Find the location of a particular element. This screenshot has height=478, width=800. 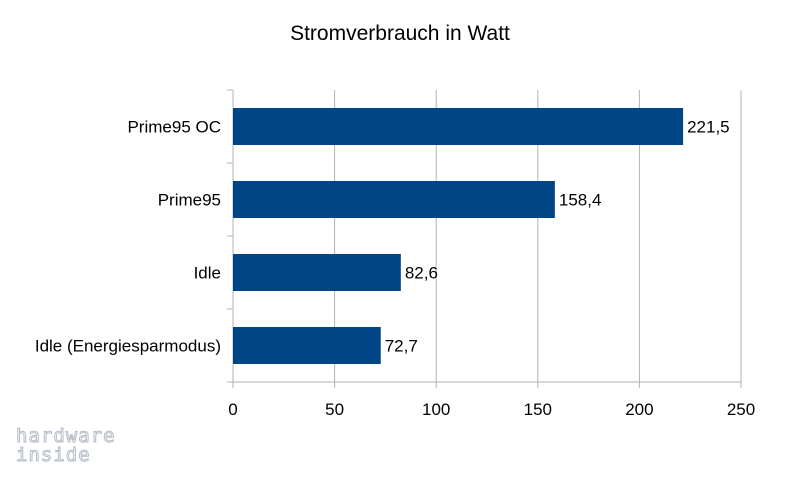

data-label: 221,5 is located at coordinates (708, 127).